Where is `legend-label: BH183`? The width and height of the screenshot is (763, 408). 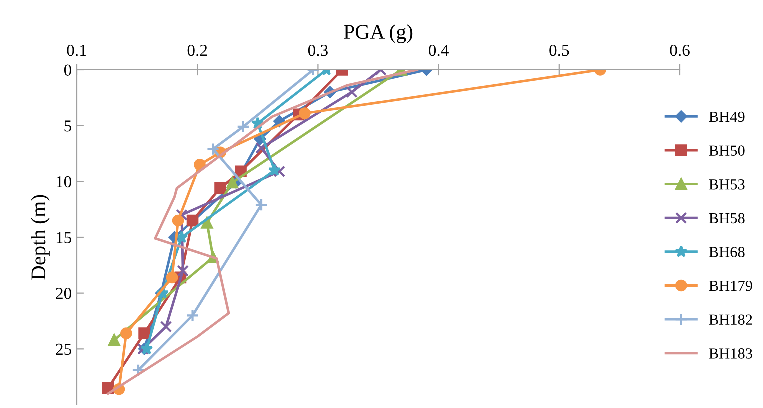
legend-label: BH183 is located at coordinates (730, 353).